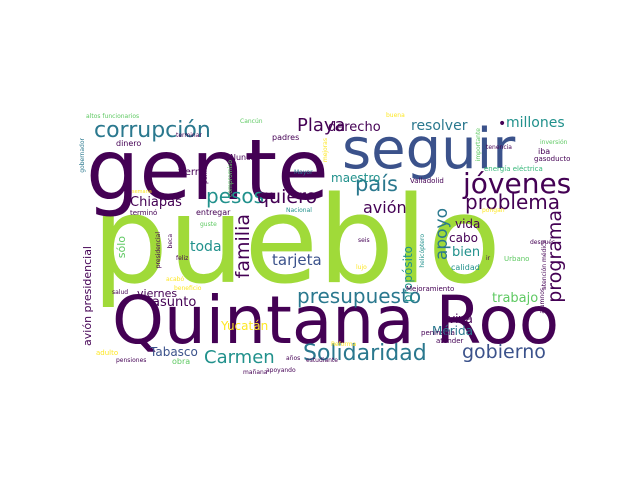  Describe the element at coordinates (465, 267) in the screenshot. I see `word-calidad: calidad` at that location.